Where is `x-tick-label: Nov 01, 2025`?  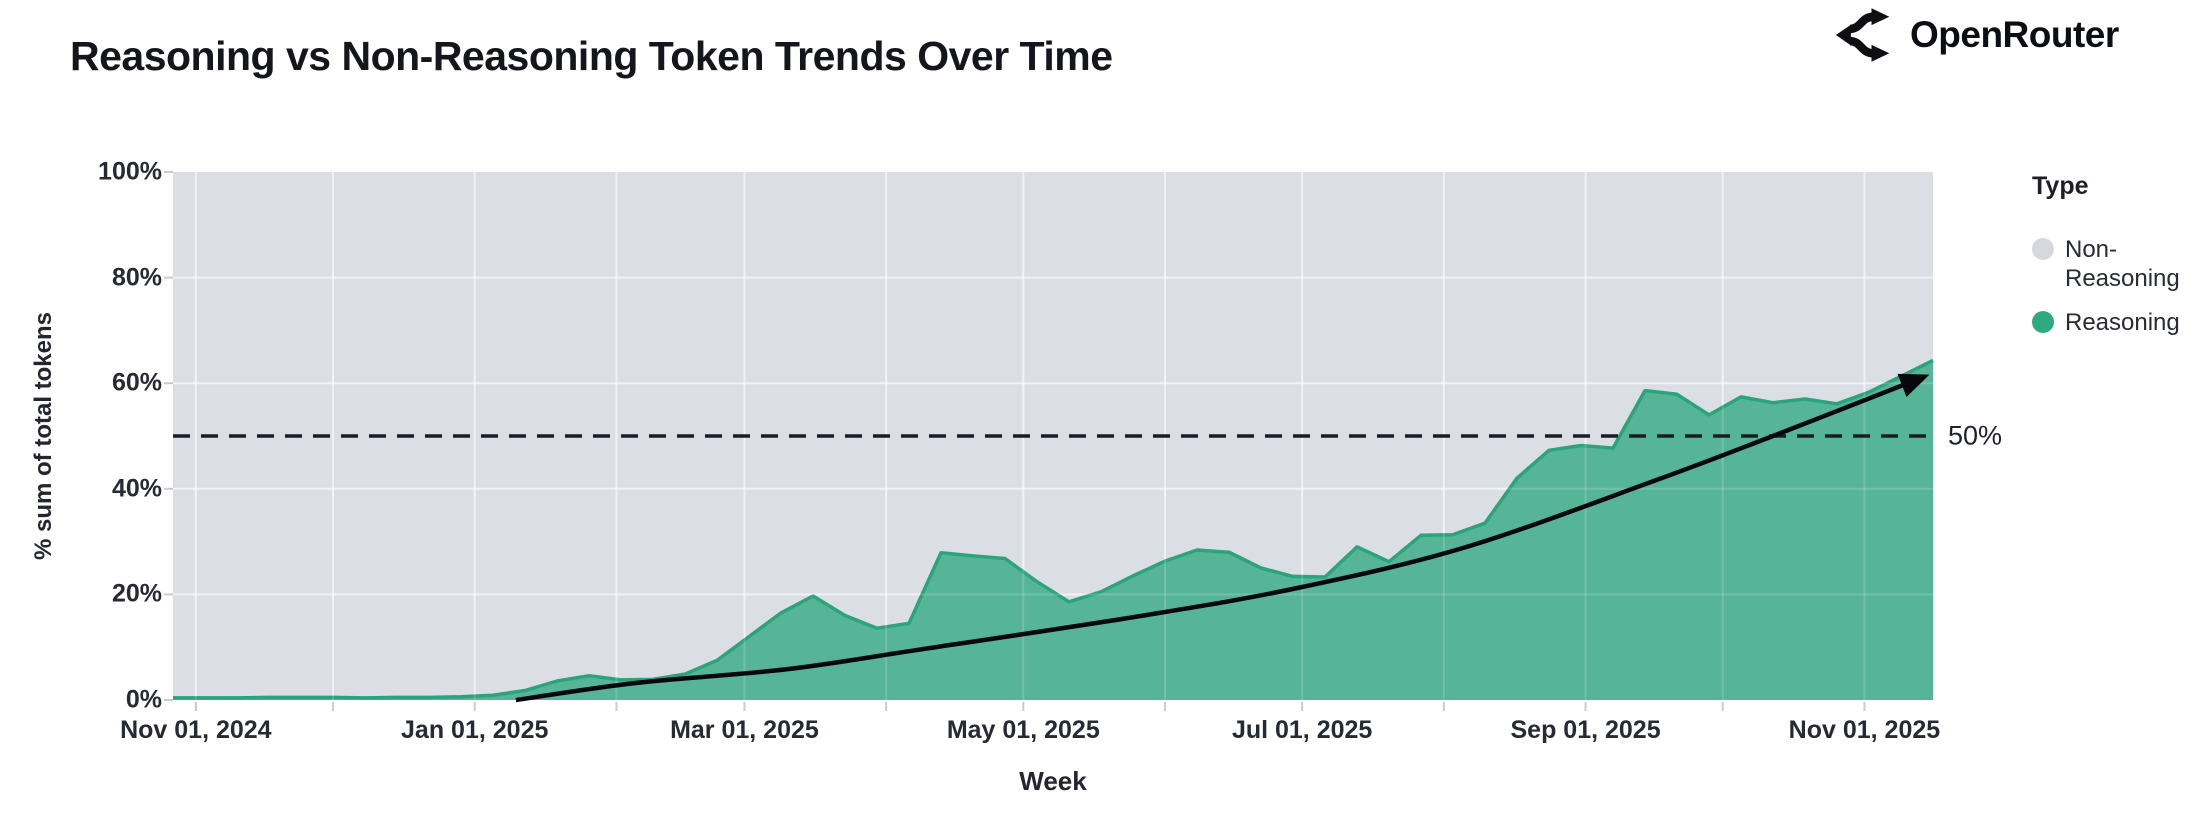 x-tick-label: Nov 01, 2025 is located at coordinates (1864, 730).